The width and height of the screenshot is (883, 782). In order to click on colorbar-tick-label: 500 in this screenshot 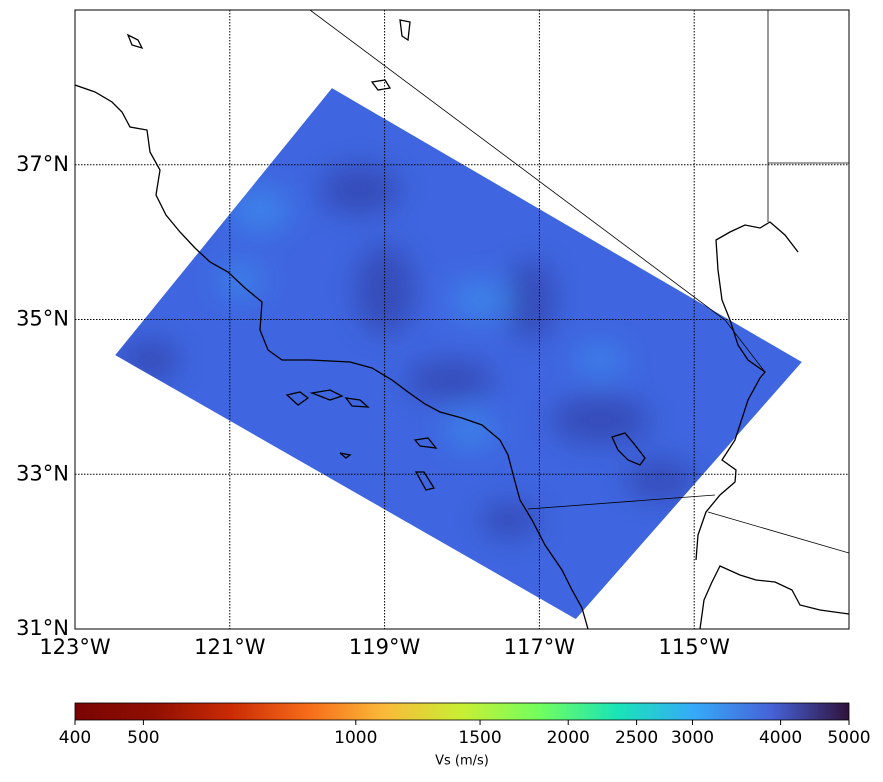, I will do `click(143, 738)`.